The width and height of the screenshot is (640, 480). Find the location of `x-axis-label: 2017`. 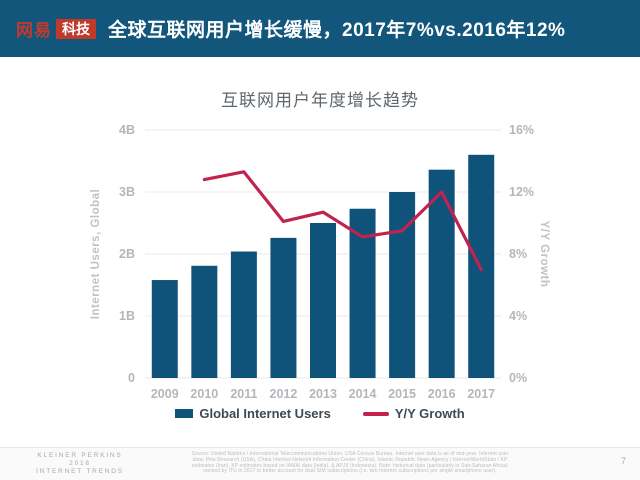

x-axis-label: 2017 is located at coordinates (481, 394).